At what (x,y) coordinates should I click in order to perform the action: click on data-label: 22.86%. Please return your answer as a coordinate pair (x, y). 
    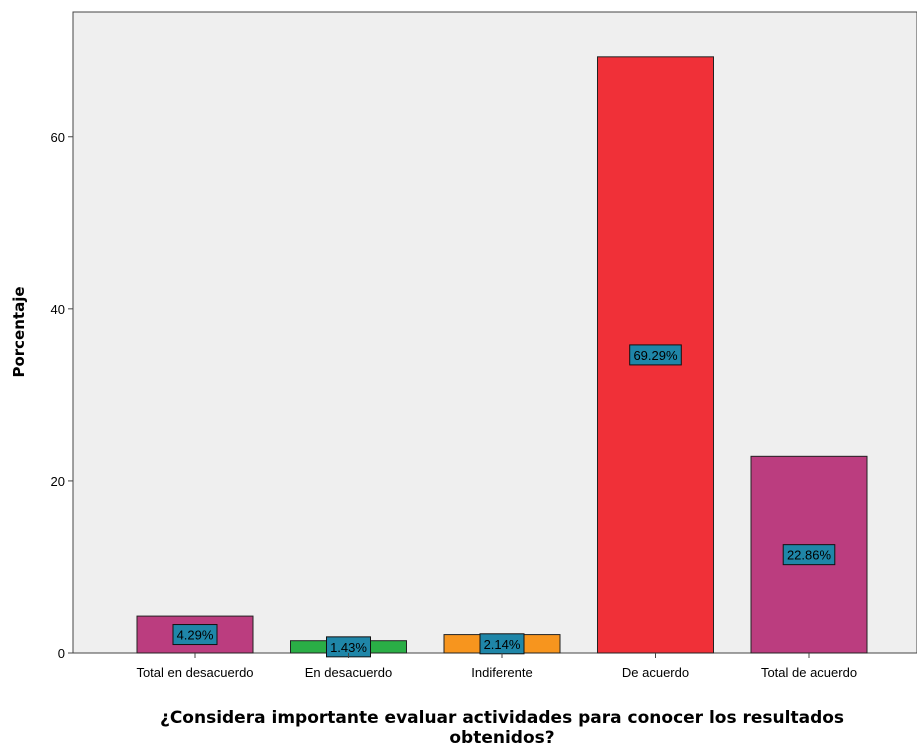
    Looking at the image, I should click on (809, 555).